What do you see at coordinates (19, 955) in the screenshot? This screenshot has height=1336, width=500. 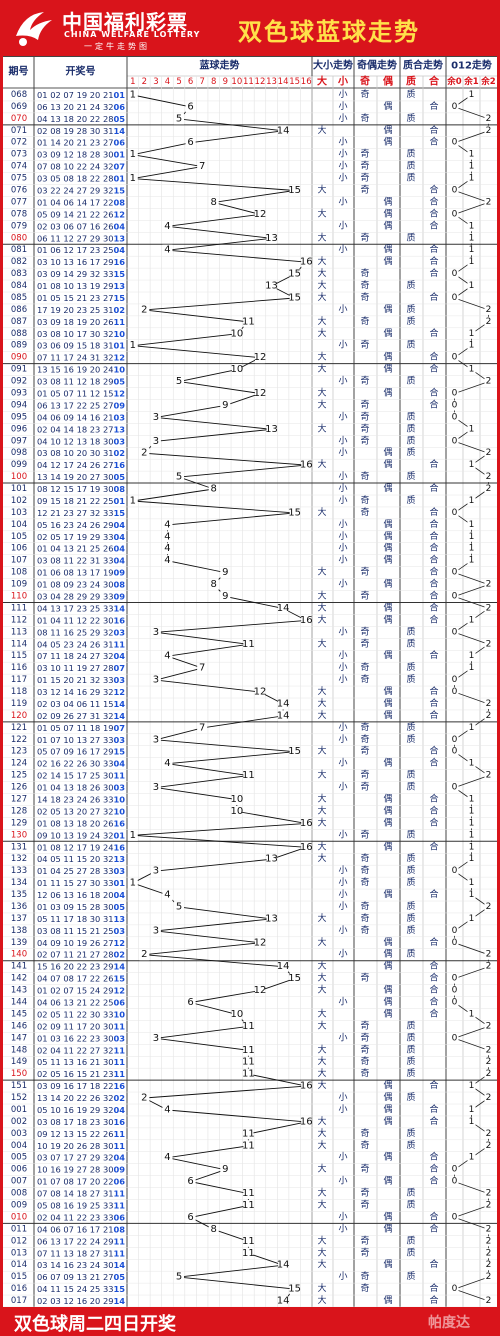 I see `period-cell: 140` at bounding box center [19, 955].